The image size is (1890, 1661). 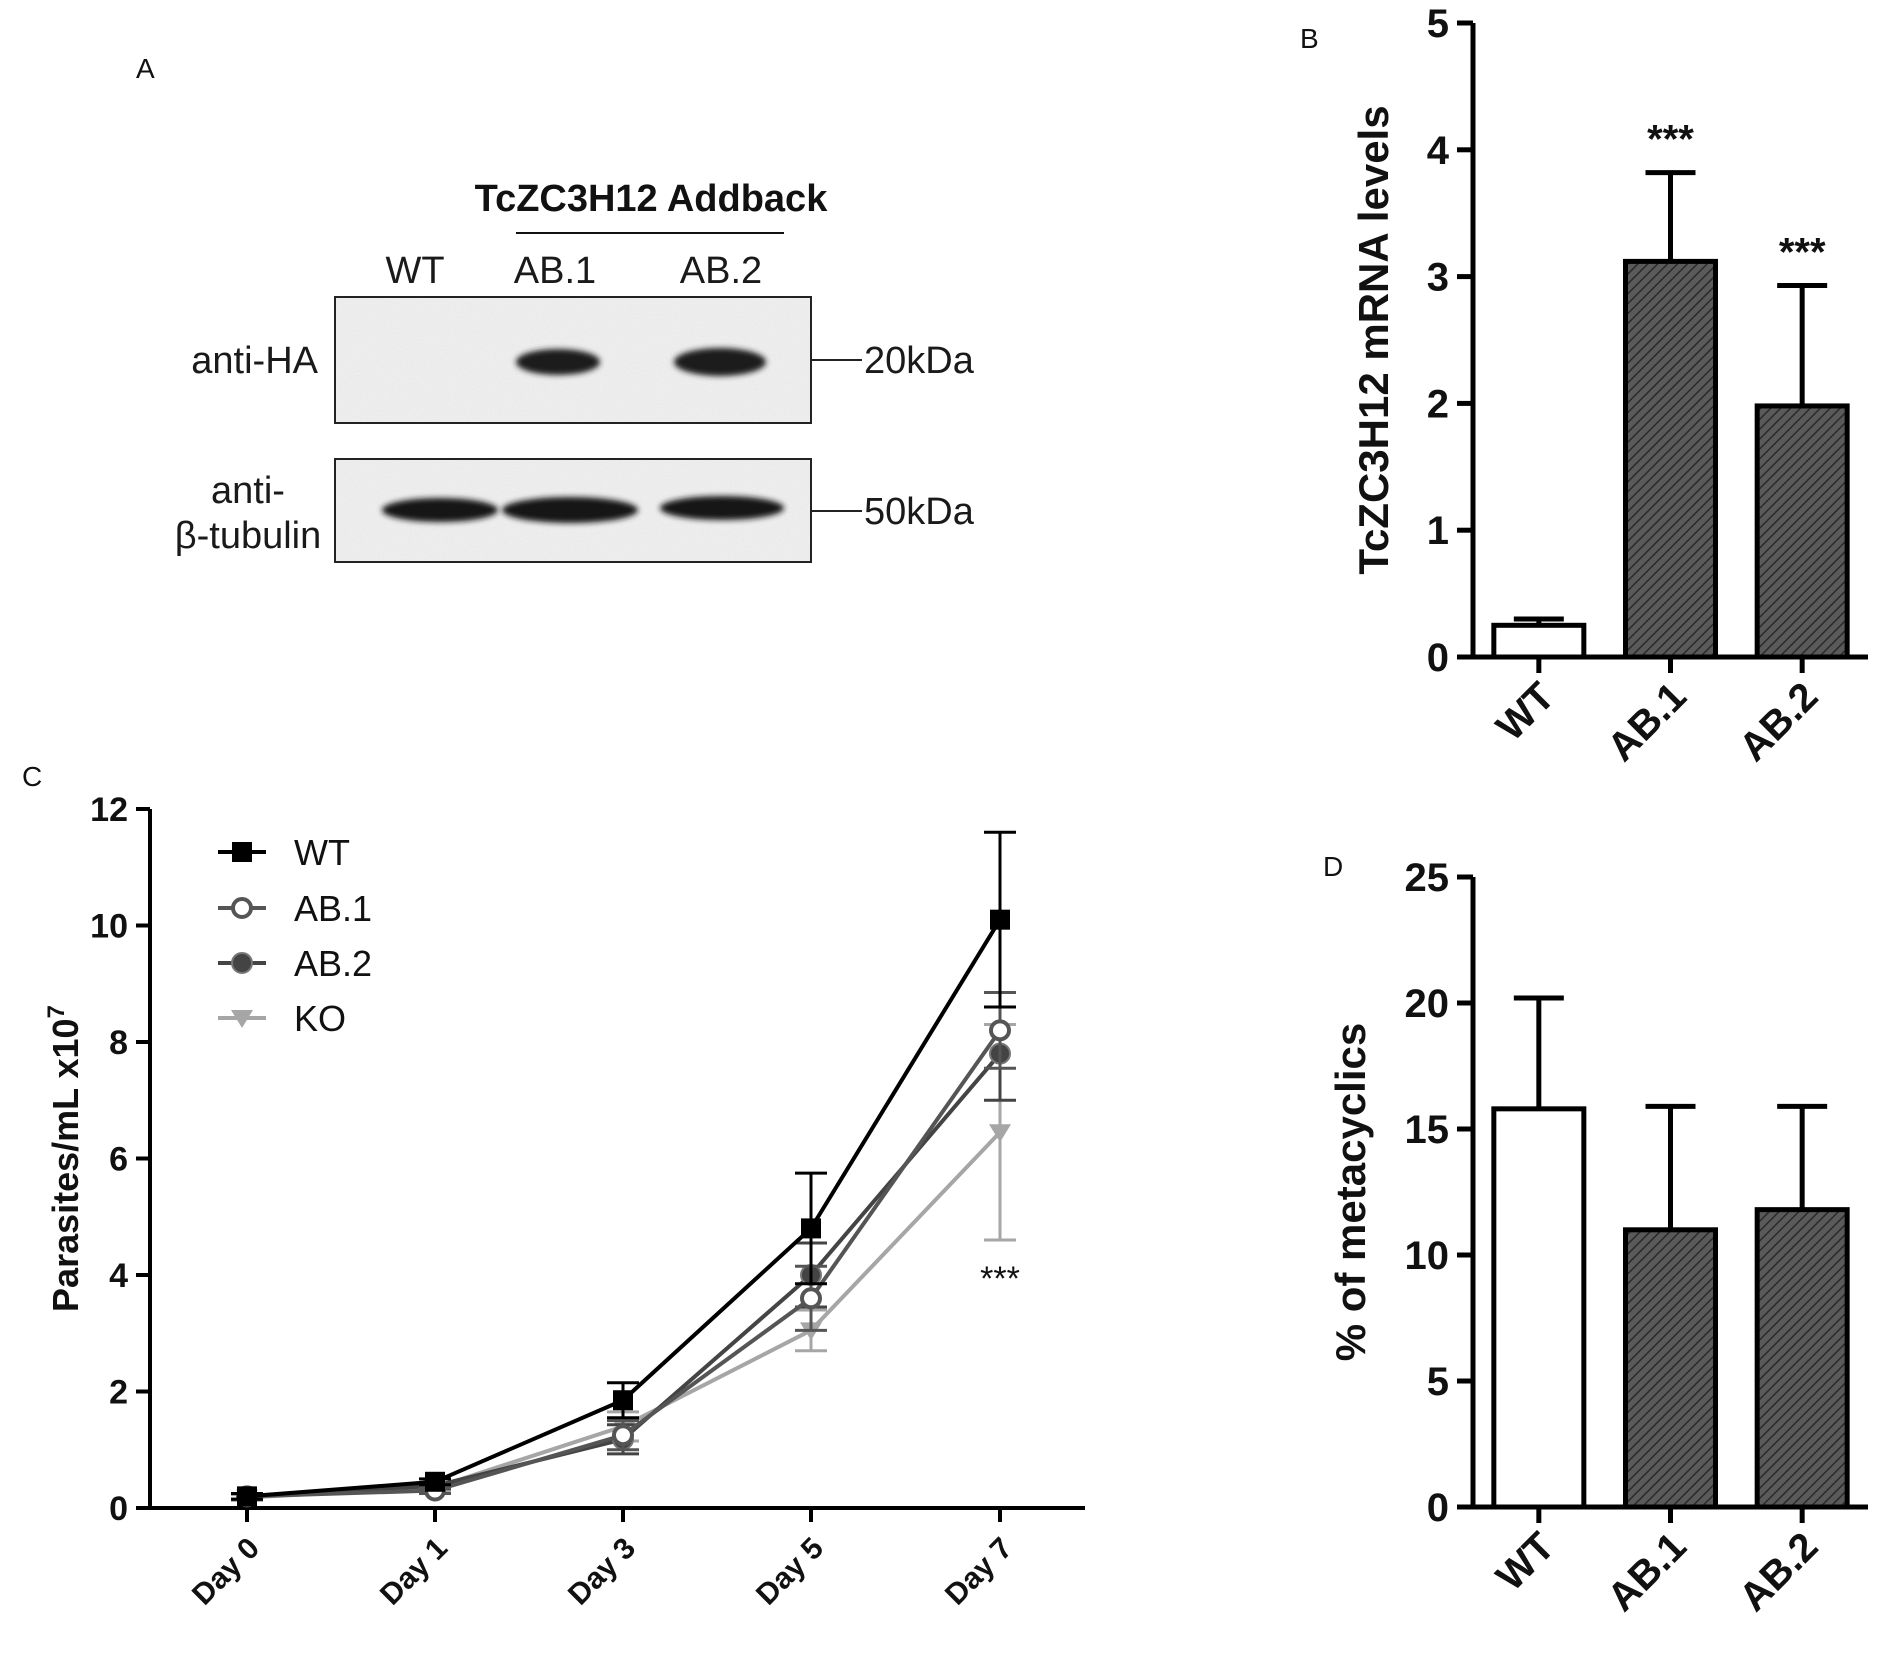 What do you see at coordinates (722, 508) in the screenshot?
I see `band-ab2-tubulin` at bounding box center [722, 508].